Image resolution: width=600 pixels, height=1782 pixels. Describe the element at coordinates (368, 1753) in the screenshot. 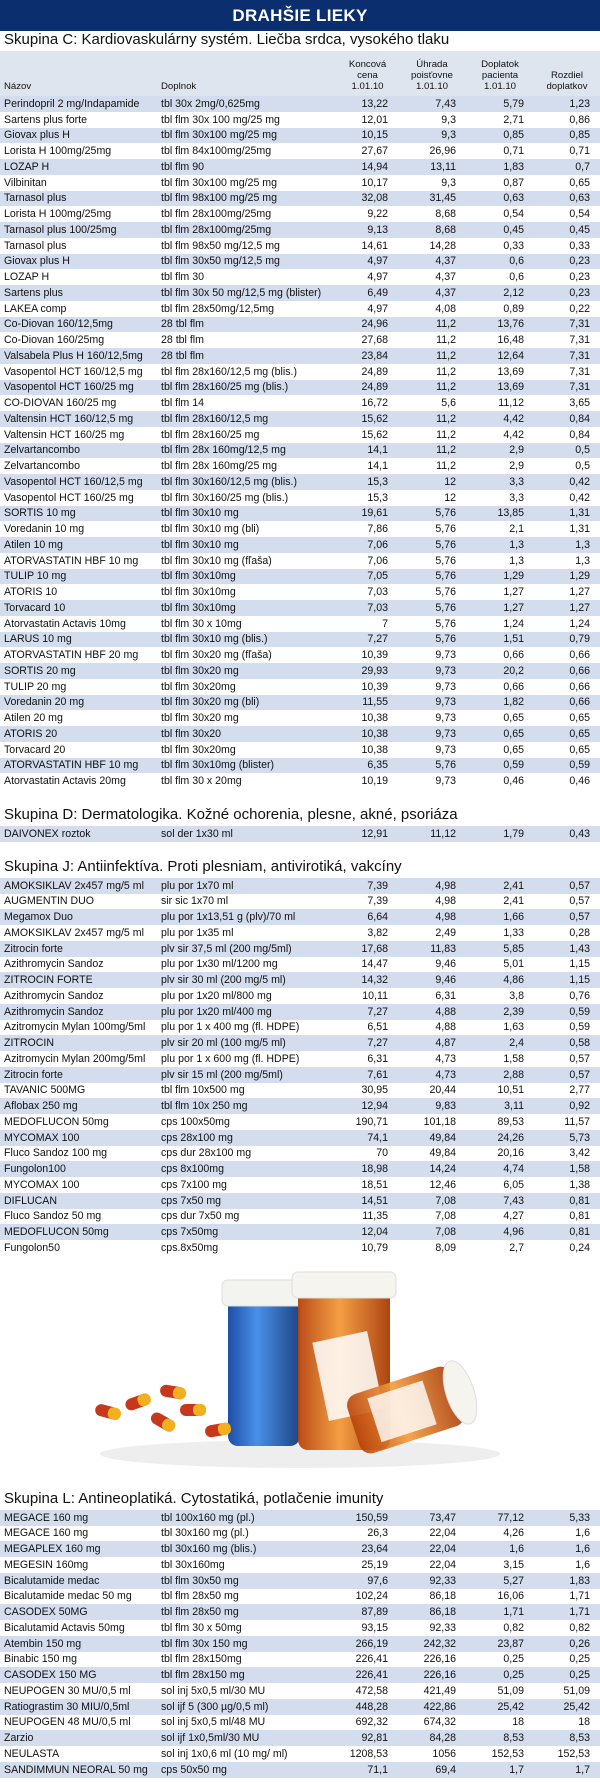

I see `table-cell: 1208,53` at that location.